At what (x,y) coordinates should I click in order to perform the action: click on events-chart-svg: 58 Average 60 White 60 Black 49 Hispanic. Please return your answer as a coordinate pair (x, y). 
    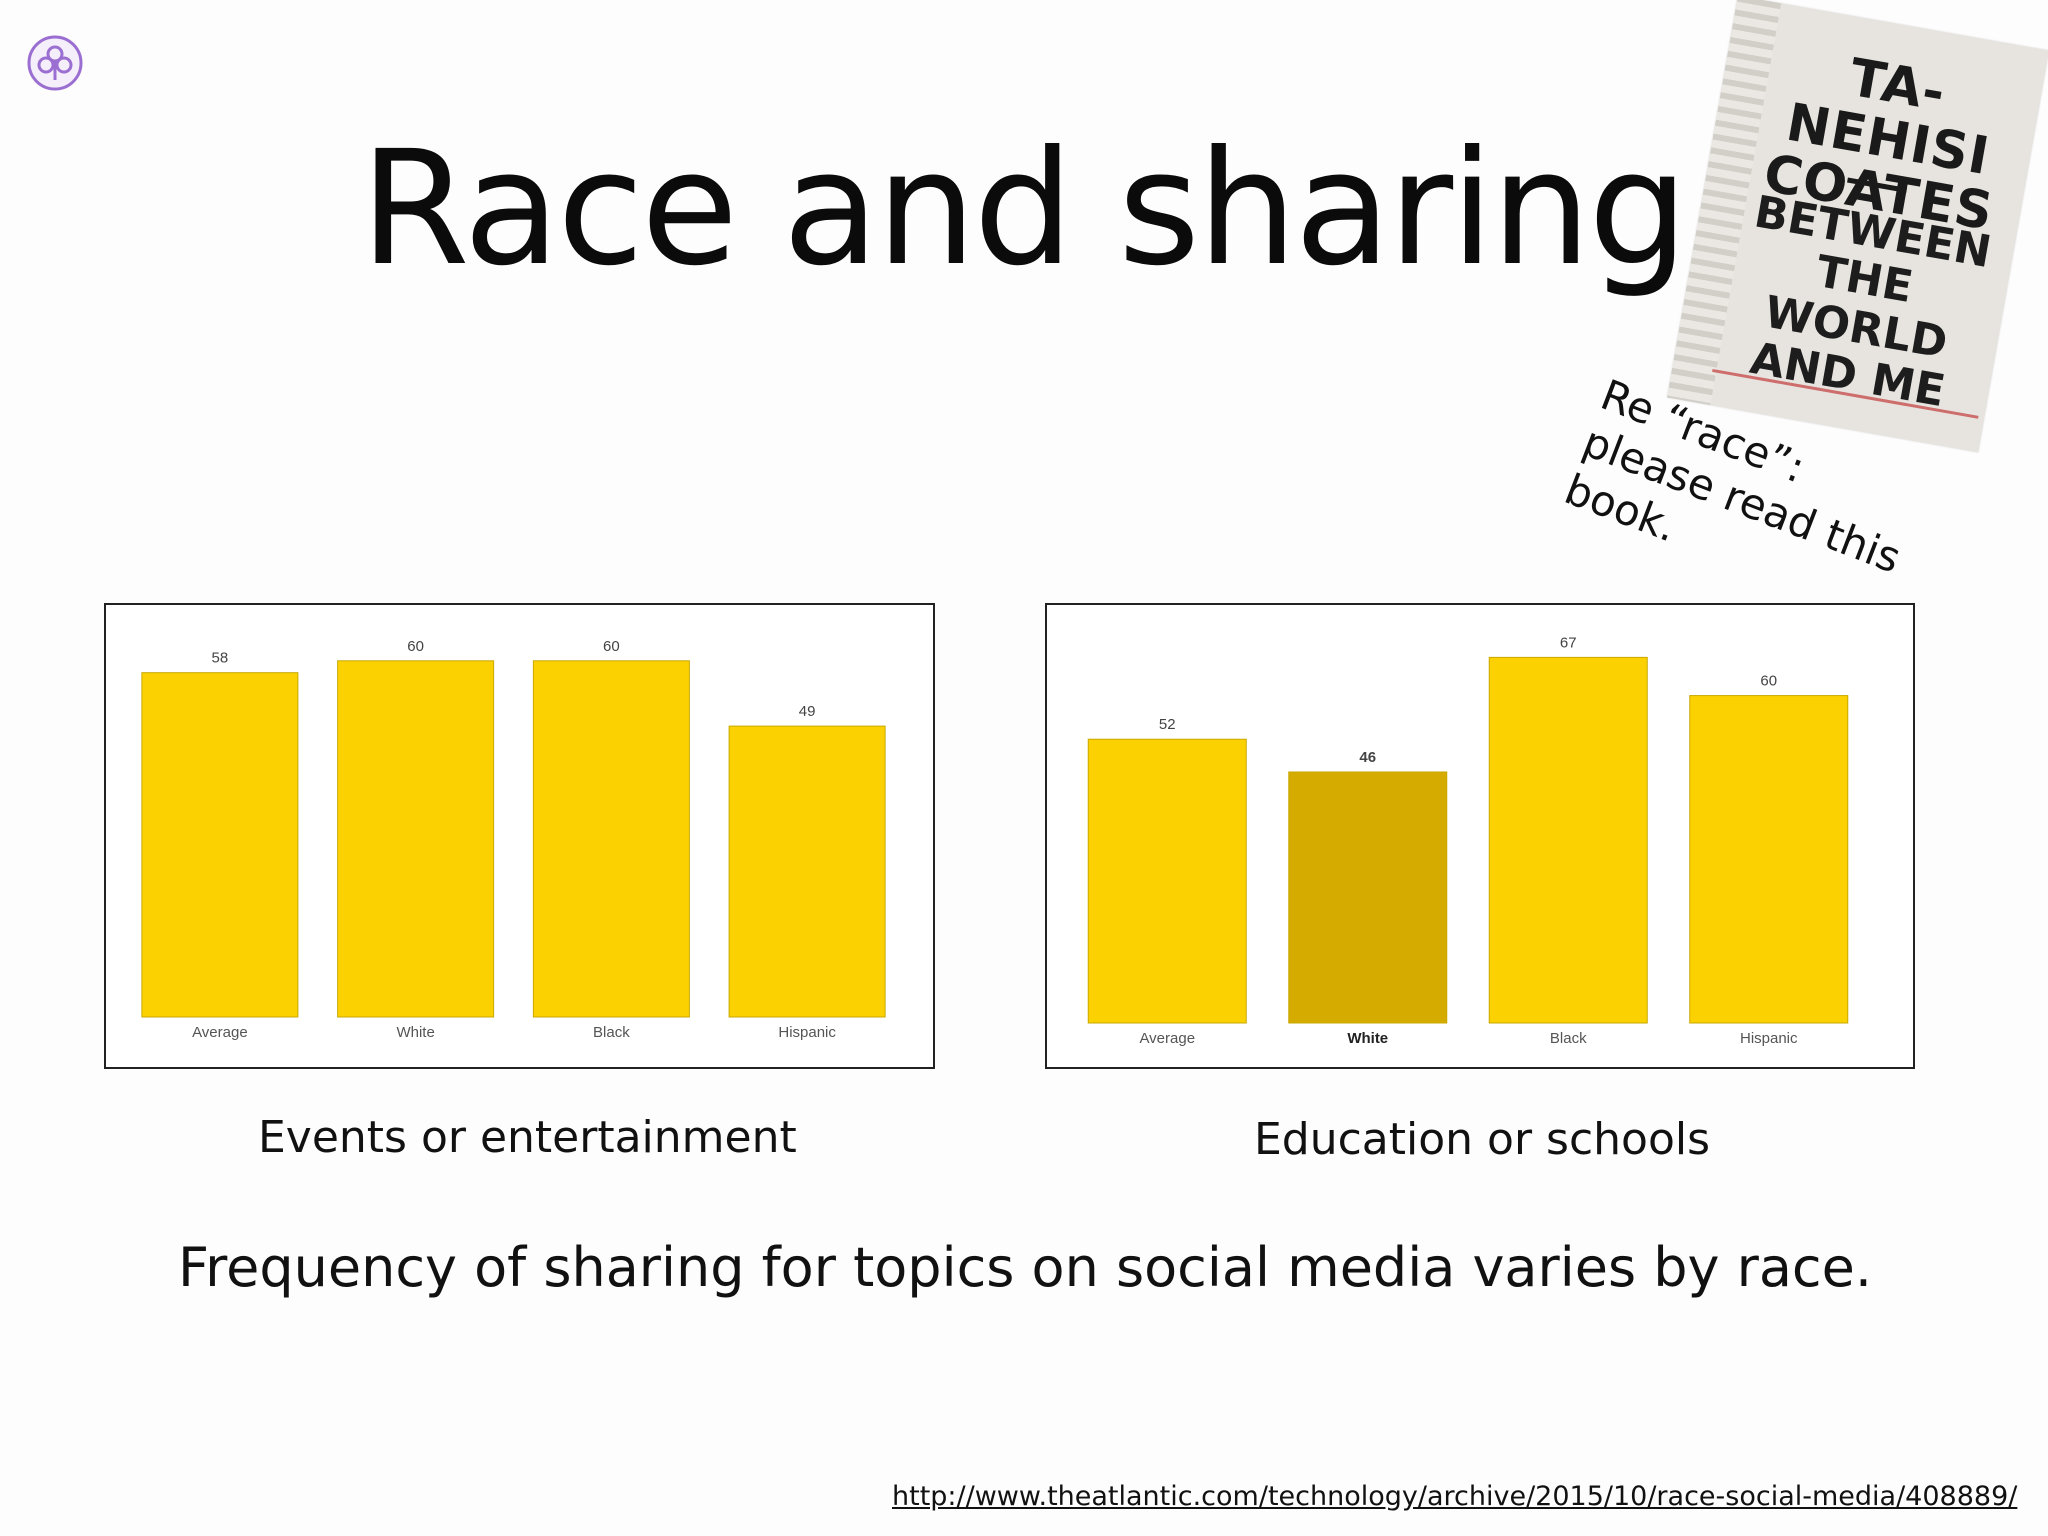
    Looking at the image, I should click on (513, 839).